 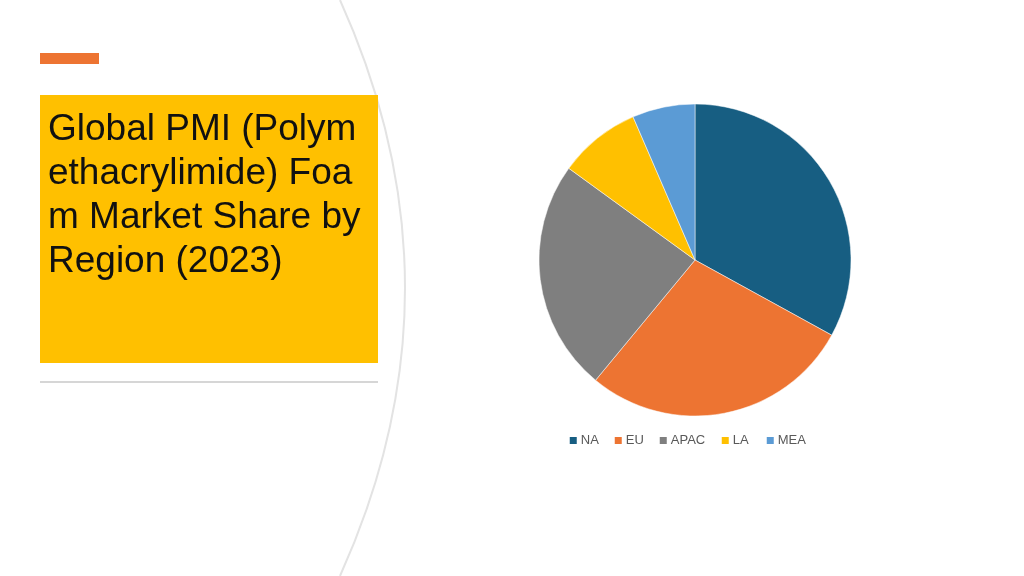 I want to click on legend-label: NA, so click(x=590, y=439).